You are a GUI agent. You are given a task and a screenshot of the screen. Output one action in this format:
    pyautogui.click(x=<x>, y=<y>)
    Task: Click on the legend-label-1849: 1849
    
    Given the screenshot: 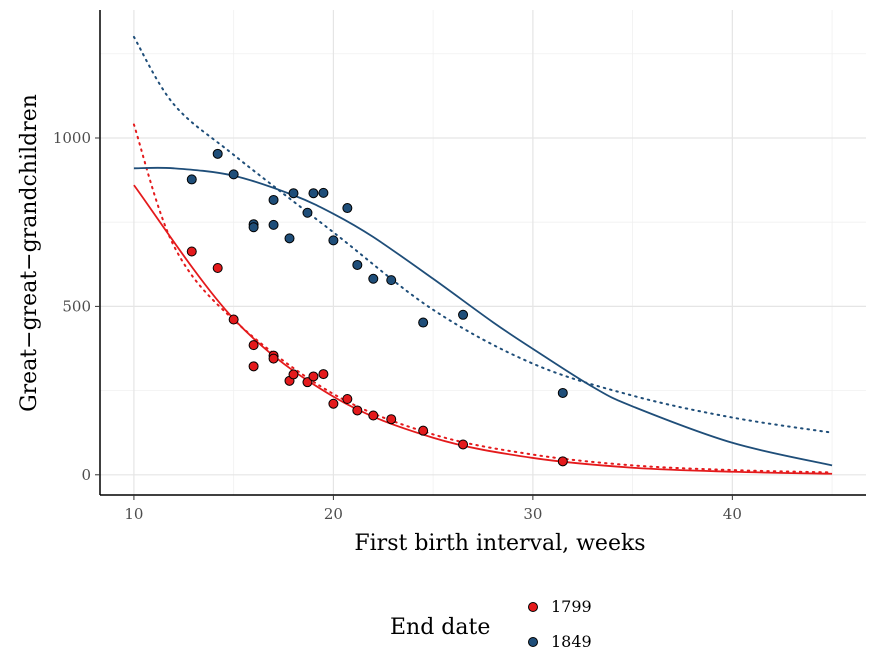 What is the action you would take?
    pyautogui.click(x=571, y=641)
    